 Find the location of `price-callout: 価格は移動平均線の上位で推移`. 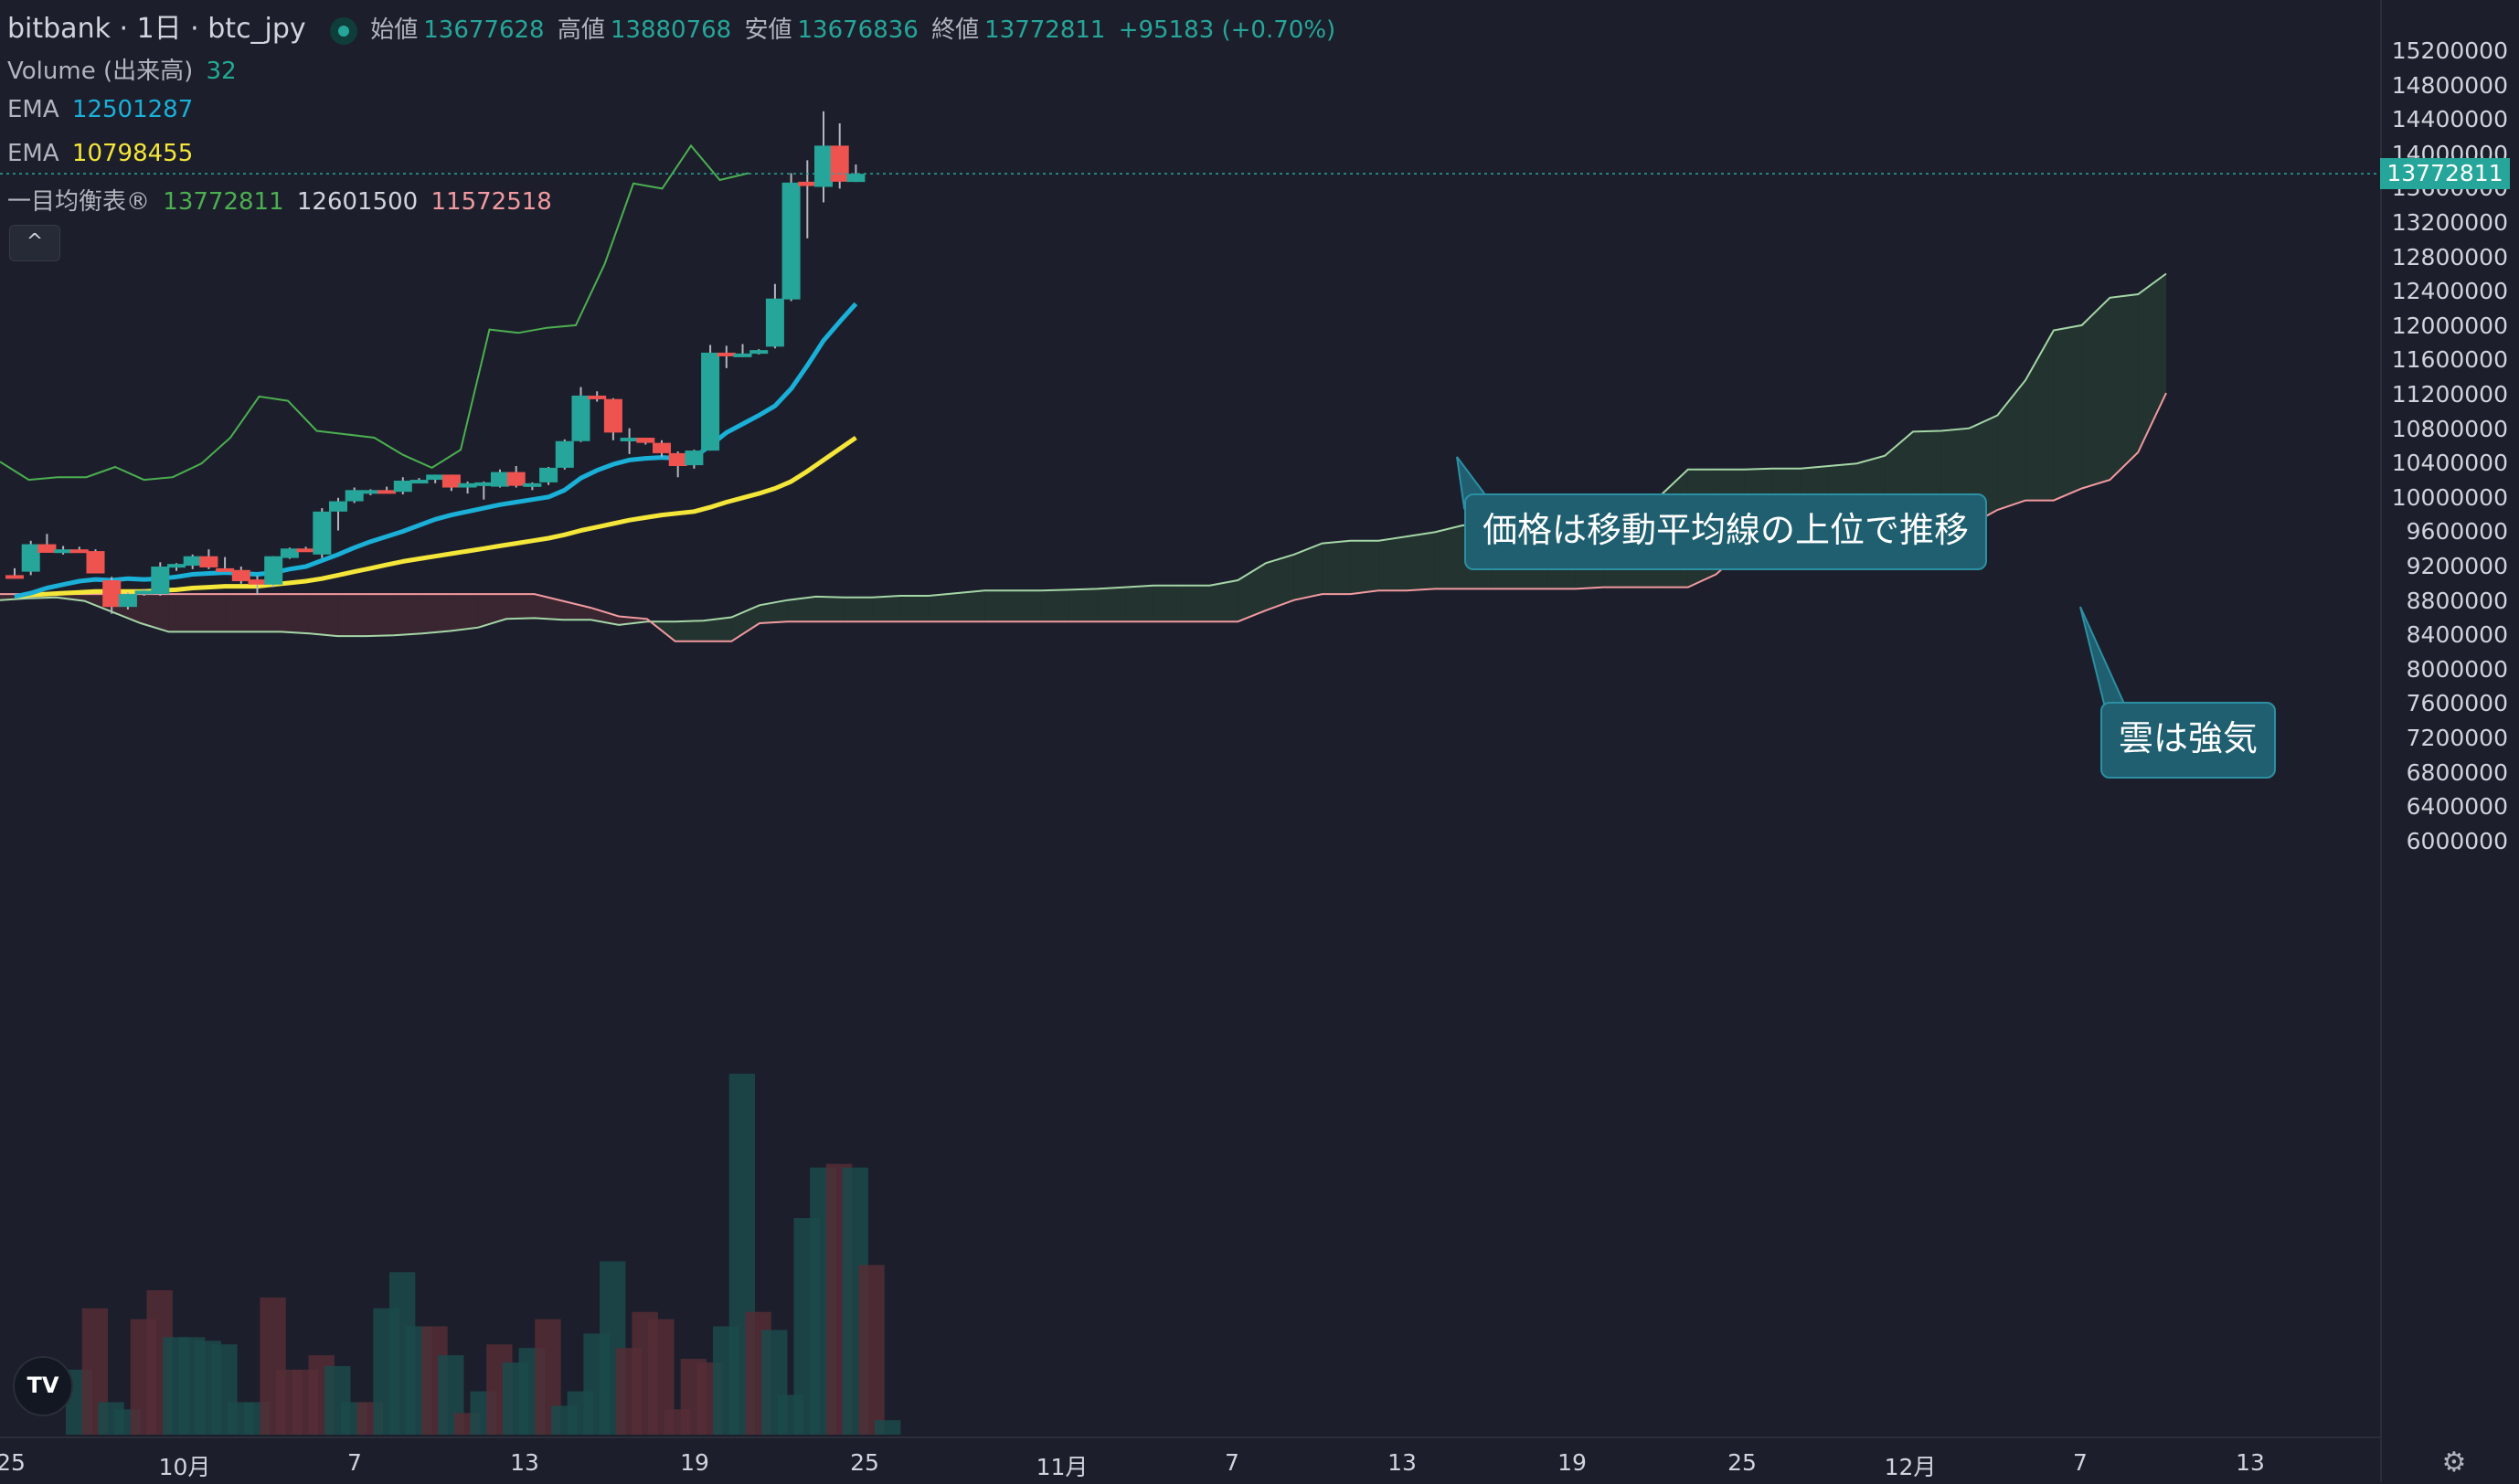

price-callout: 価格は移動平均線の上位で推移 is located at coordinates (1726, 531).